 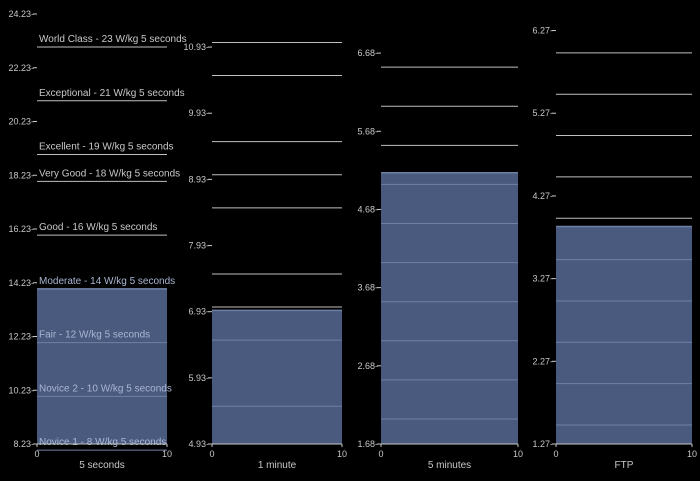 What do you see at coordinates (367, 131) in the screenshot?
I see `y-tick-label: 5.68-` at bounding box center [367, 131].